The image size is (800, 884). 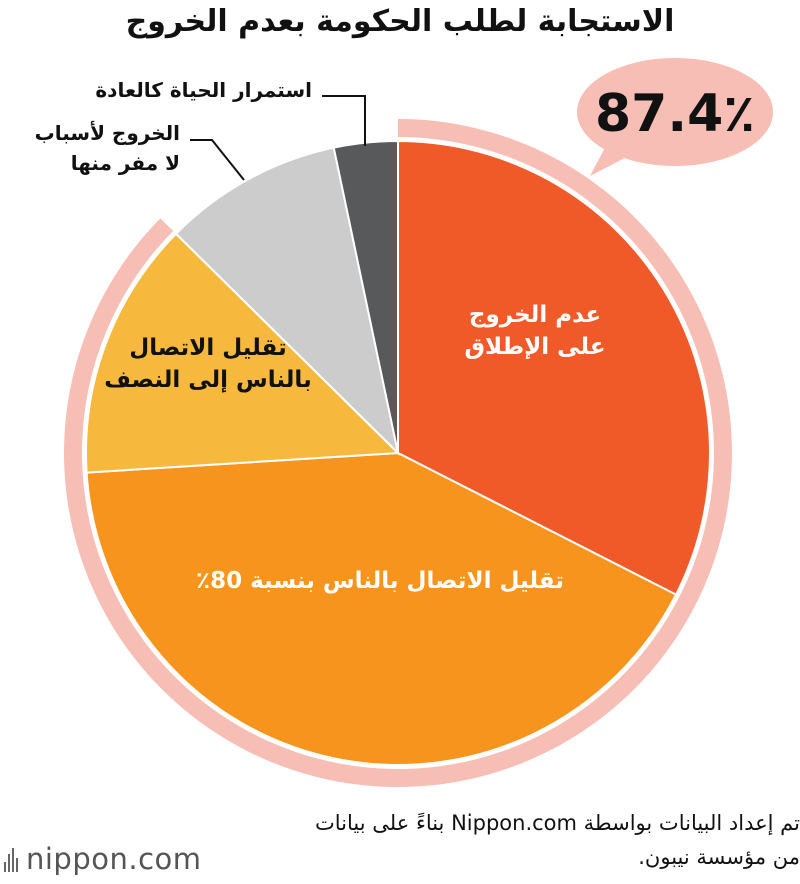 I want to click on source-line-2: من مؤسسة نيبون., so click(x=719, y=857).